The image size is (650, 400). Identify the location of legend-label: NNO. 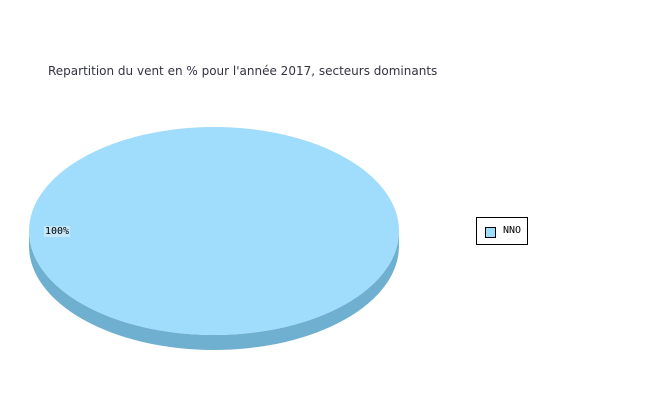
(512, 230).